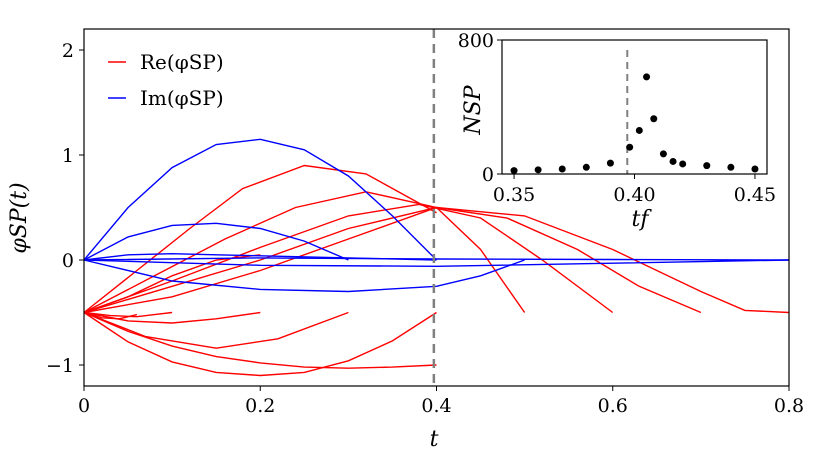 The width and height of the screenshot is (830, 454). What do you see at coordinates (755, 195) in the screenshot?
I see `inset-xtick-label: 0.45` at bounding box center [755, 195].